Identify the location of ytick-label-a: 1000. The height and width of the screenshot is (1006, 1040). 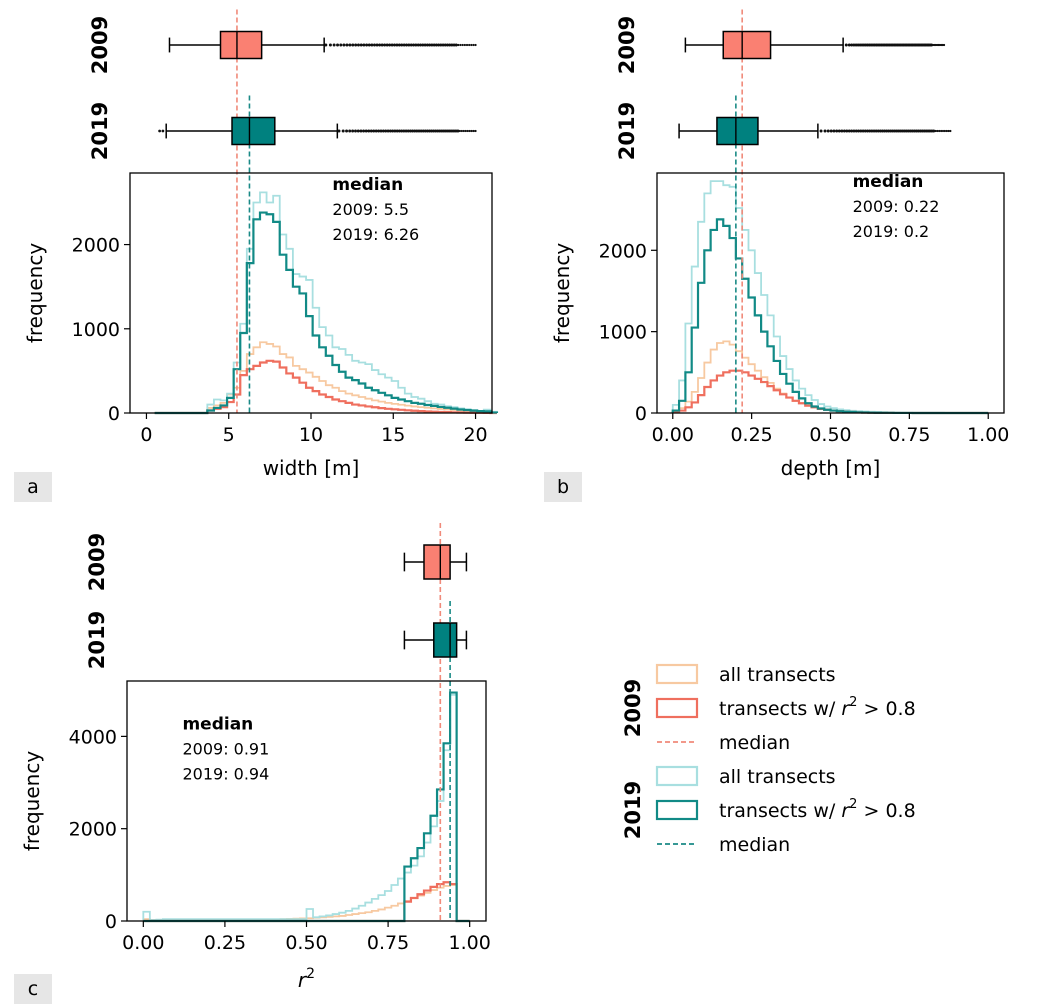
(96, 330).